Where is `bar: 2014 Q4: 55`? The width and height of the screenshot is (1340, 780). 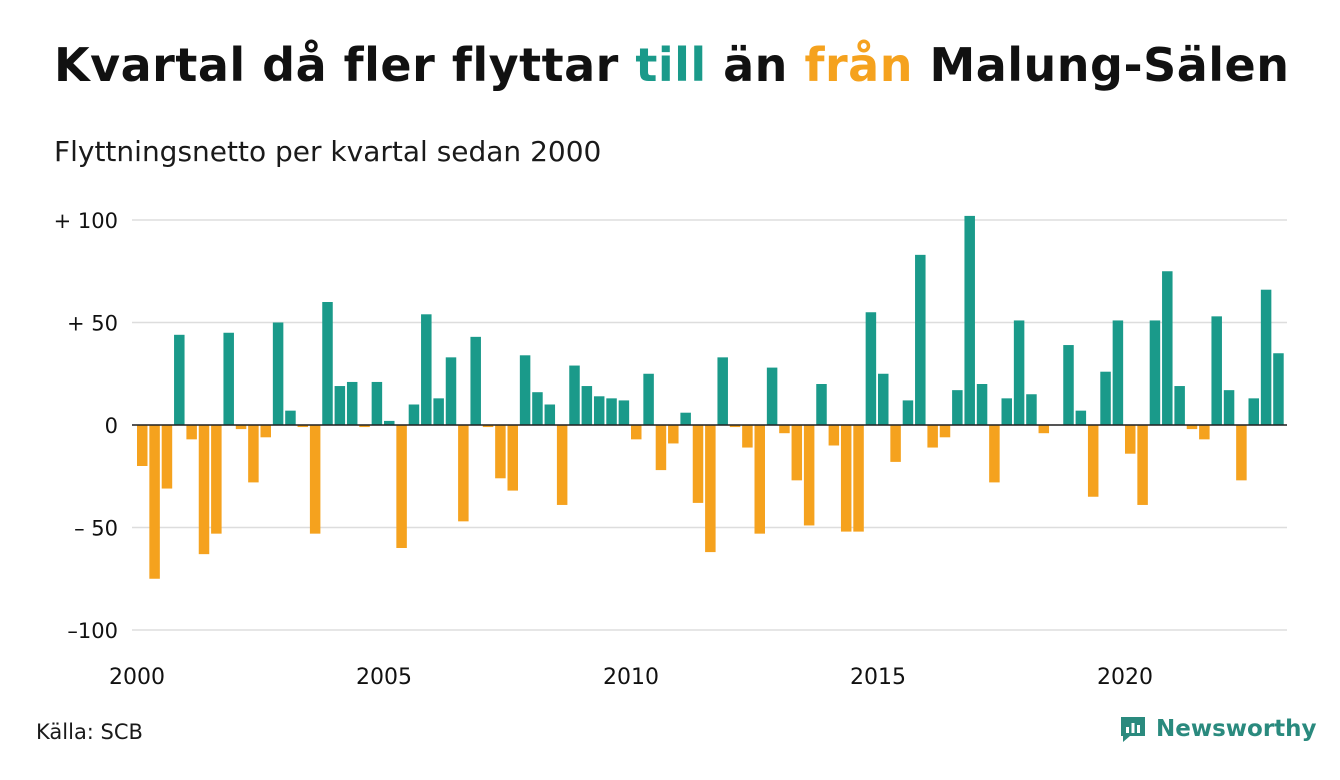
bar: 2014 Q4: 55 is located at coordinates (871, 368).